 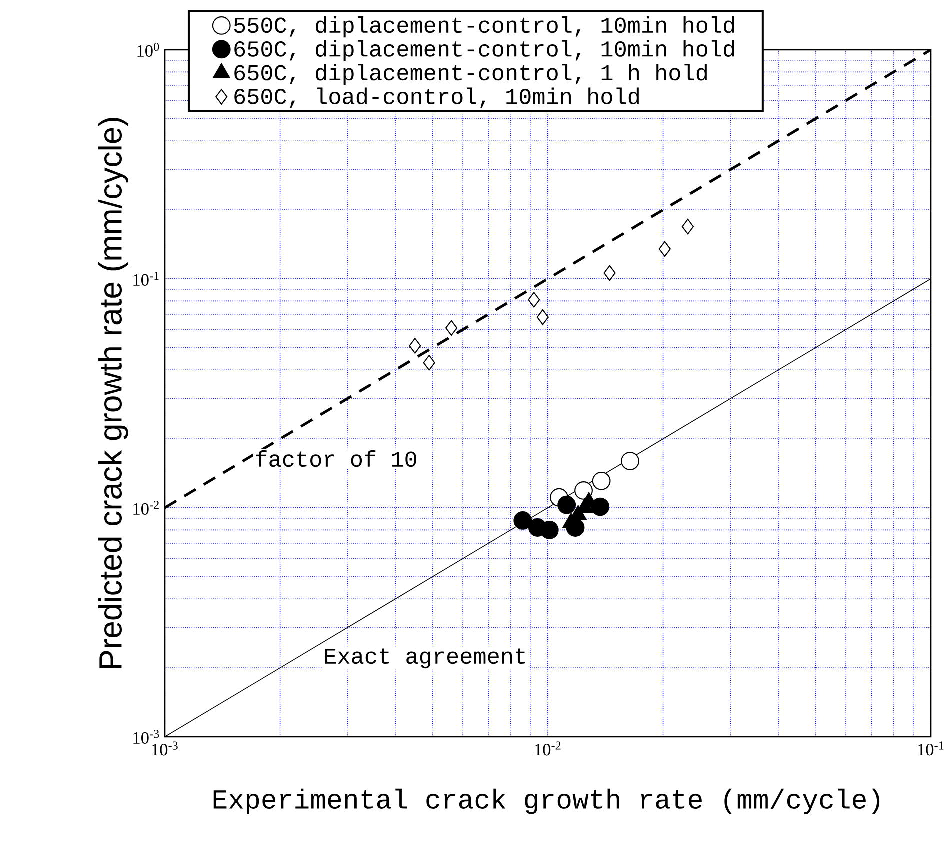 I want to click on y-tick-label: 10$^{0}$, so click(x=149, y=50).